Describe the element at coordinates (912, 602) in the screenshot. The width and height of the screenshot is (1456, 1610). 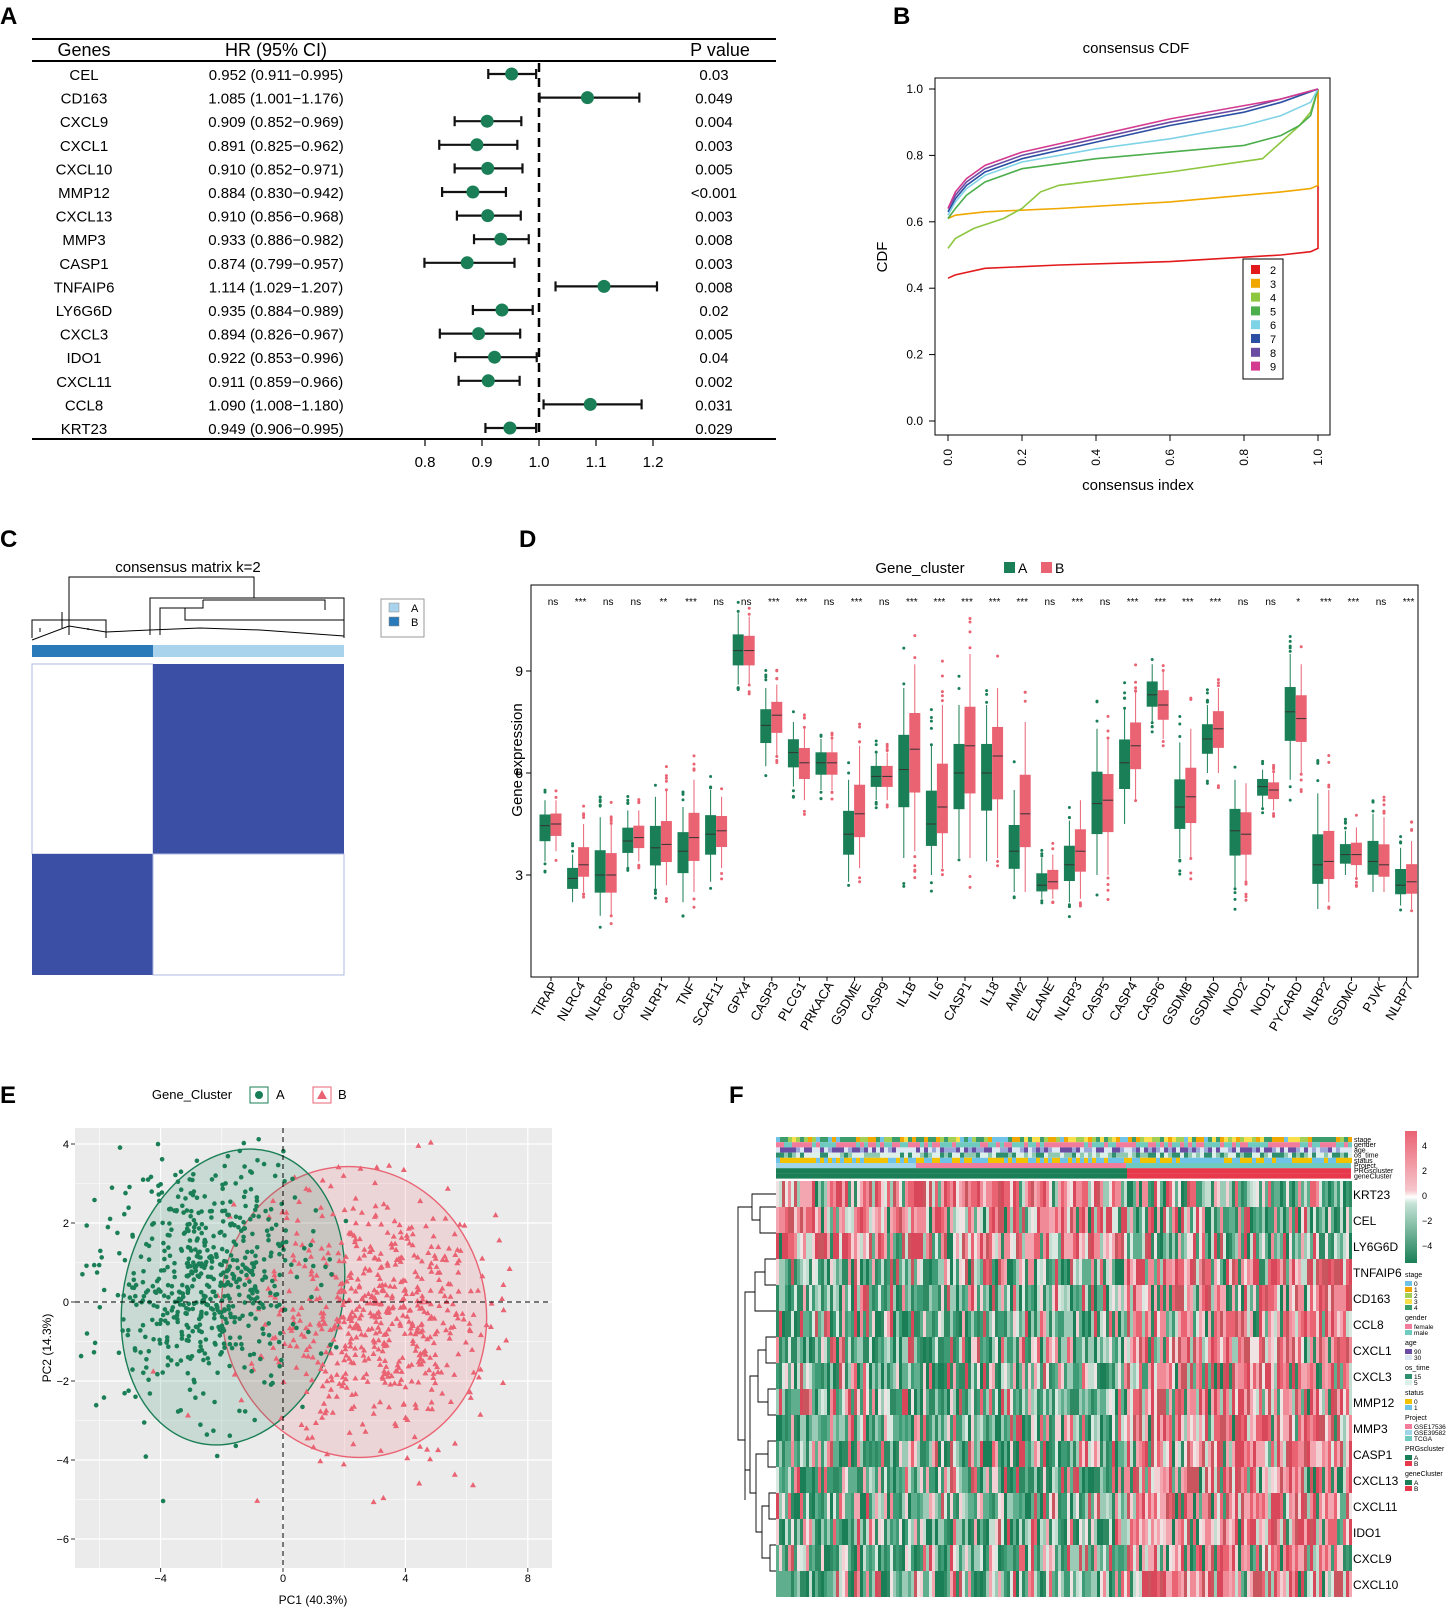
I see `significance-label: ***` at that location.